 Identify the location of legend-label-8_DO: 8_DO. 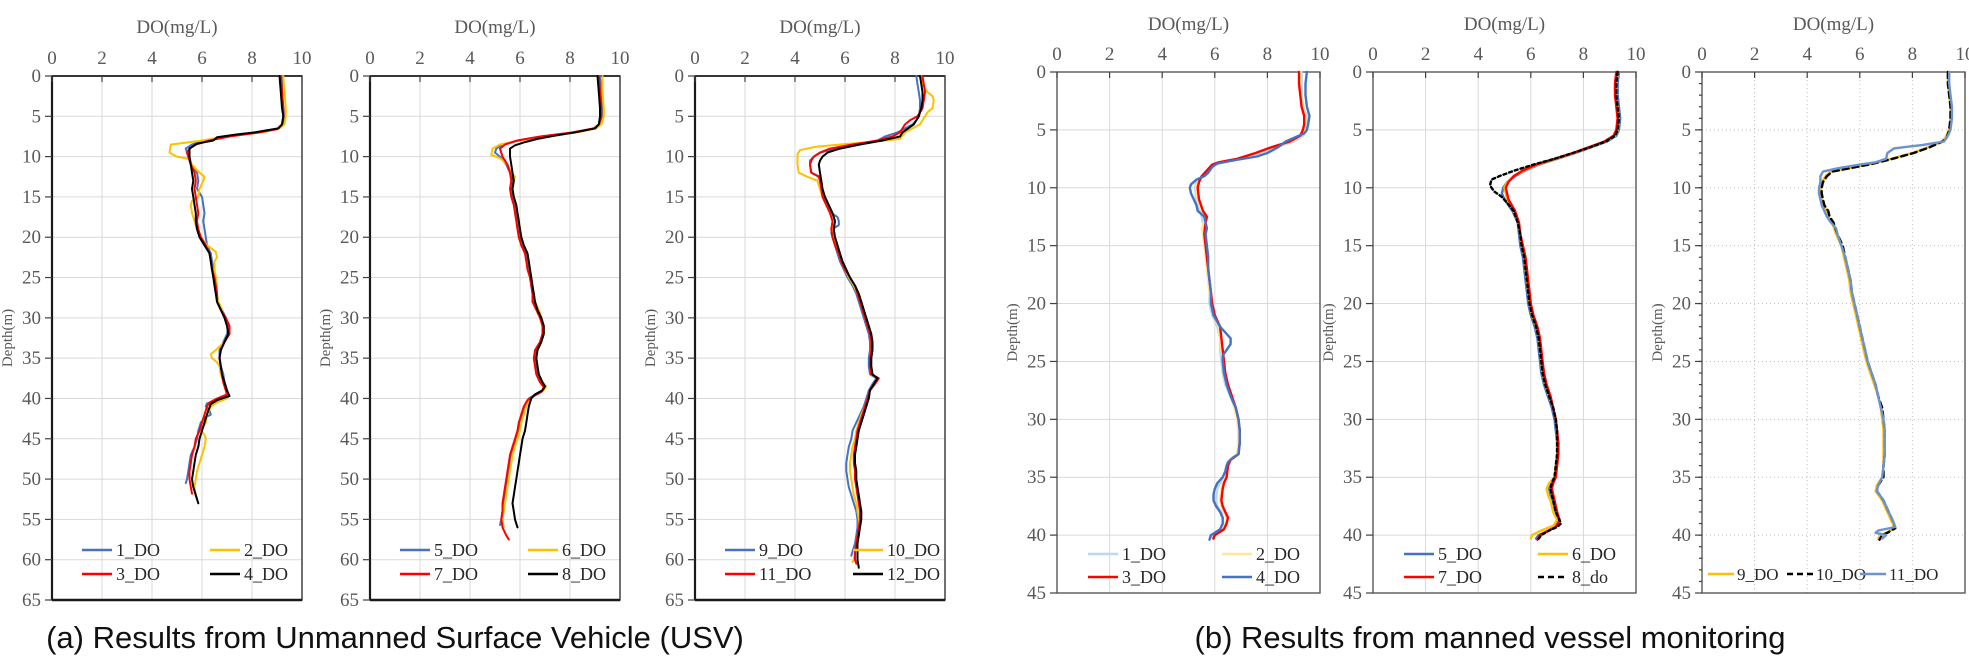
(584, 574).